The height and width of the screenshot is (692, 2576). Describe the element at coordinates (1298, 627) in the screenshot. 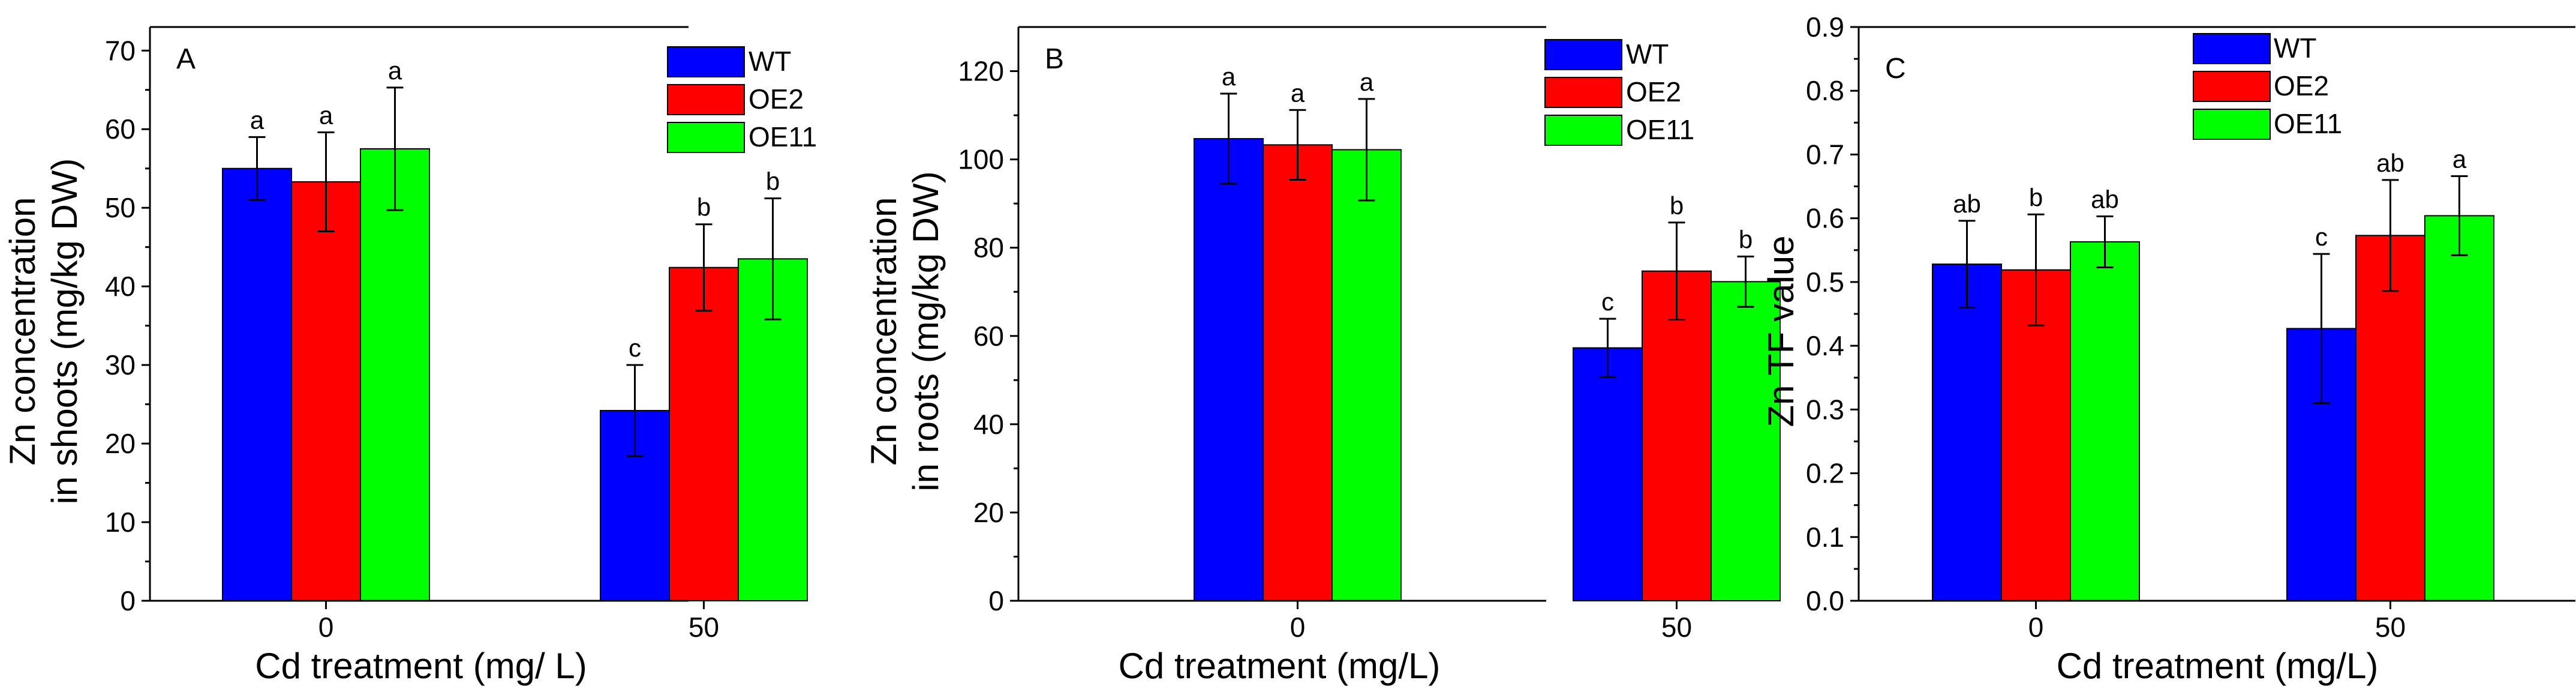

I see `x-tick-label-b-0: 0` at that location.